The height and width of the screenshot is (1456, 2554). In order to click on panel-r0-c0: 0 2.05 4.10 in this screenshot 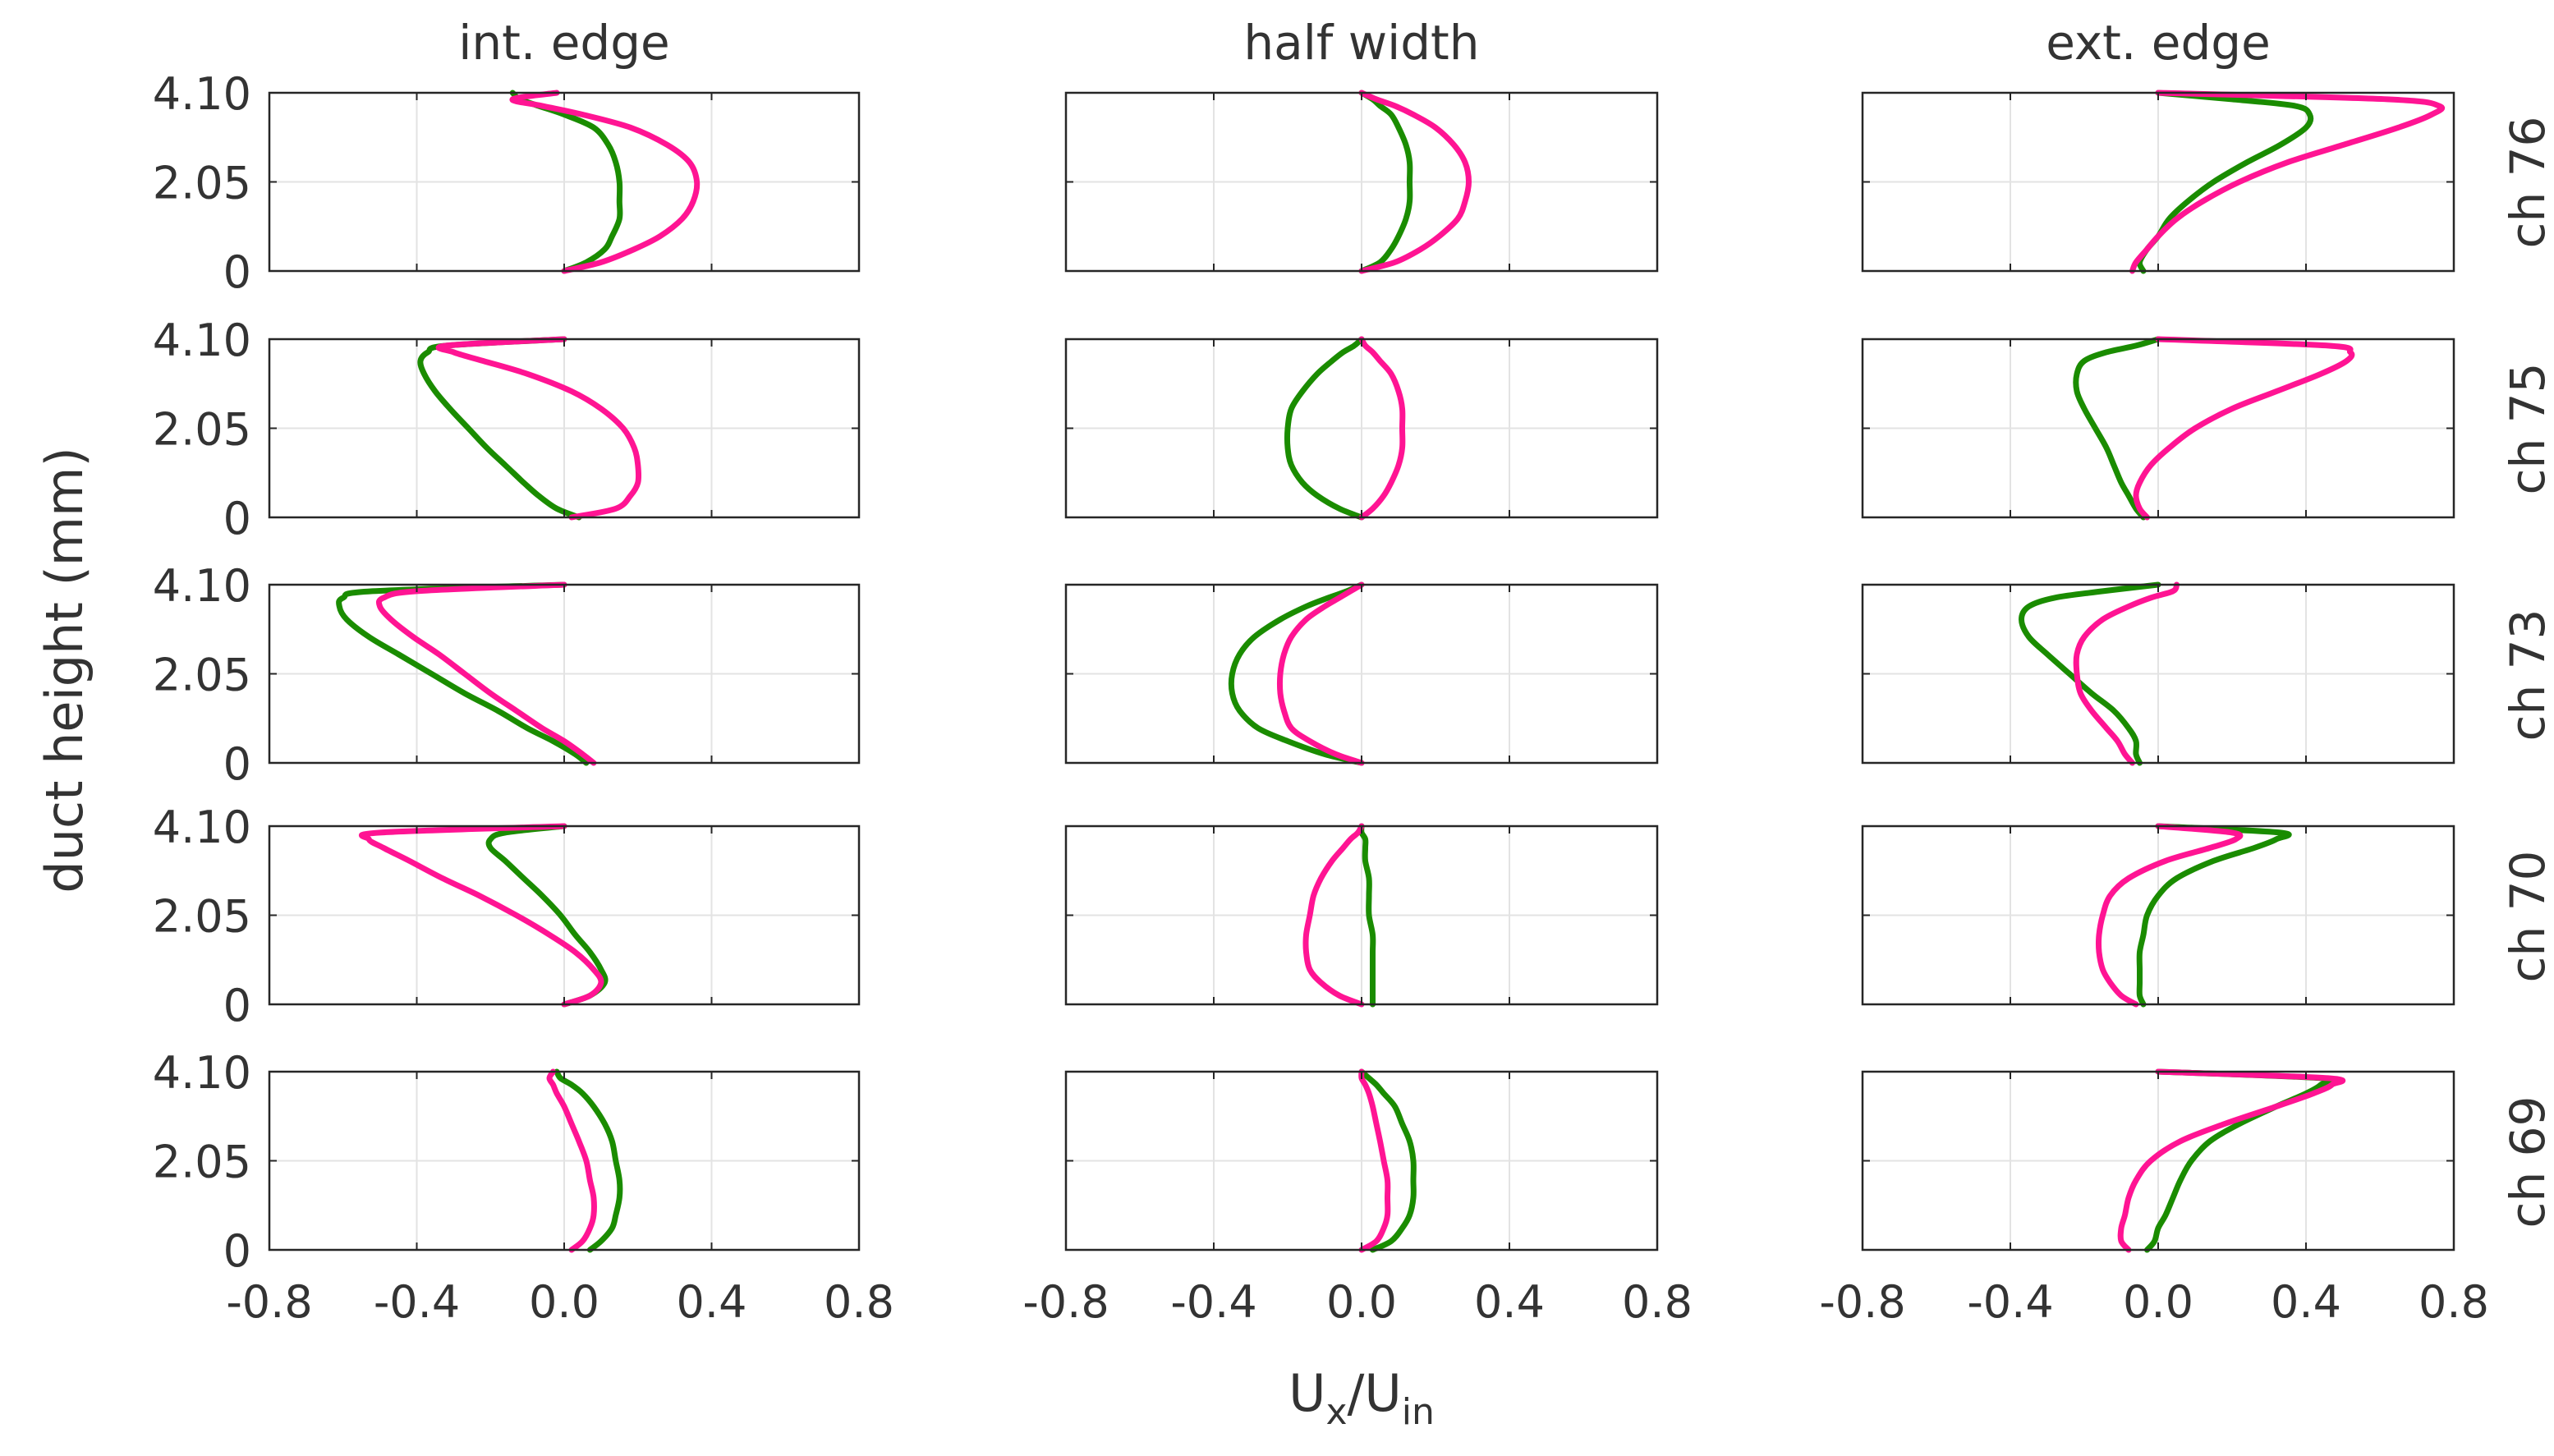, I will do `click(507, 183)`.